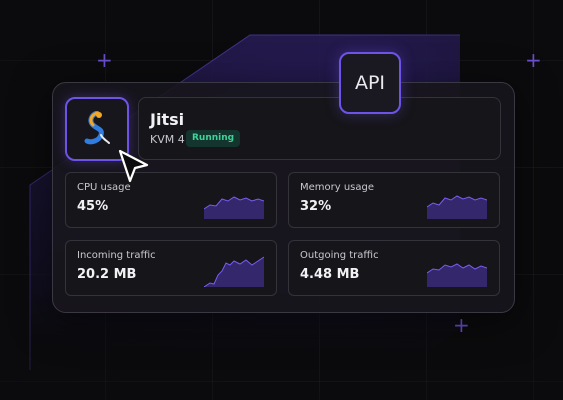 The width and height of the screenshot is (563, 400). I want to click on metric-value: 20.2 MB, so click(107, 274).